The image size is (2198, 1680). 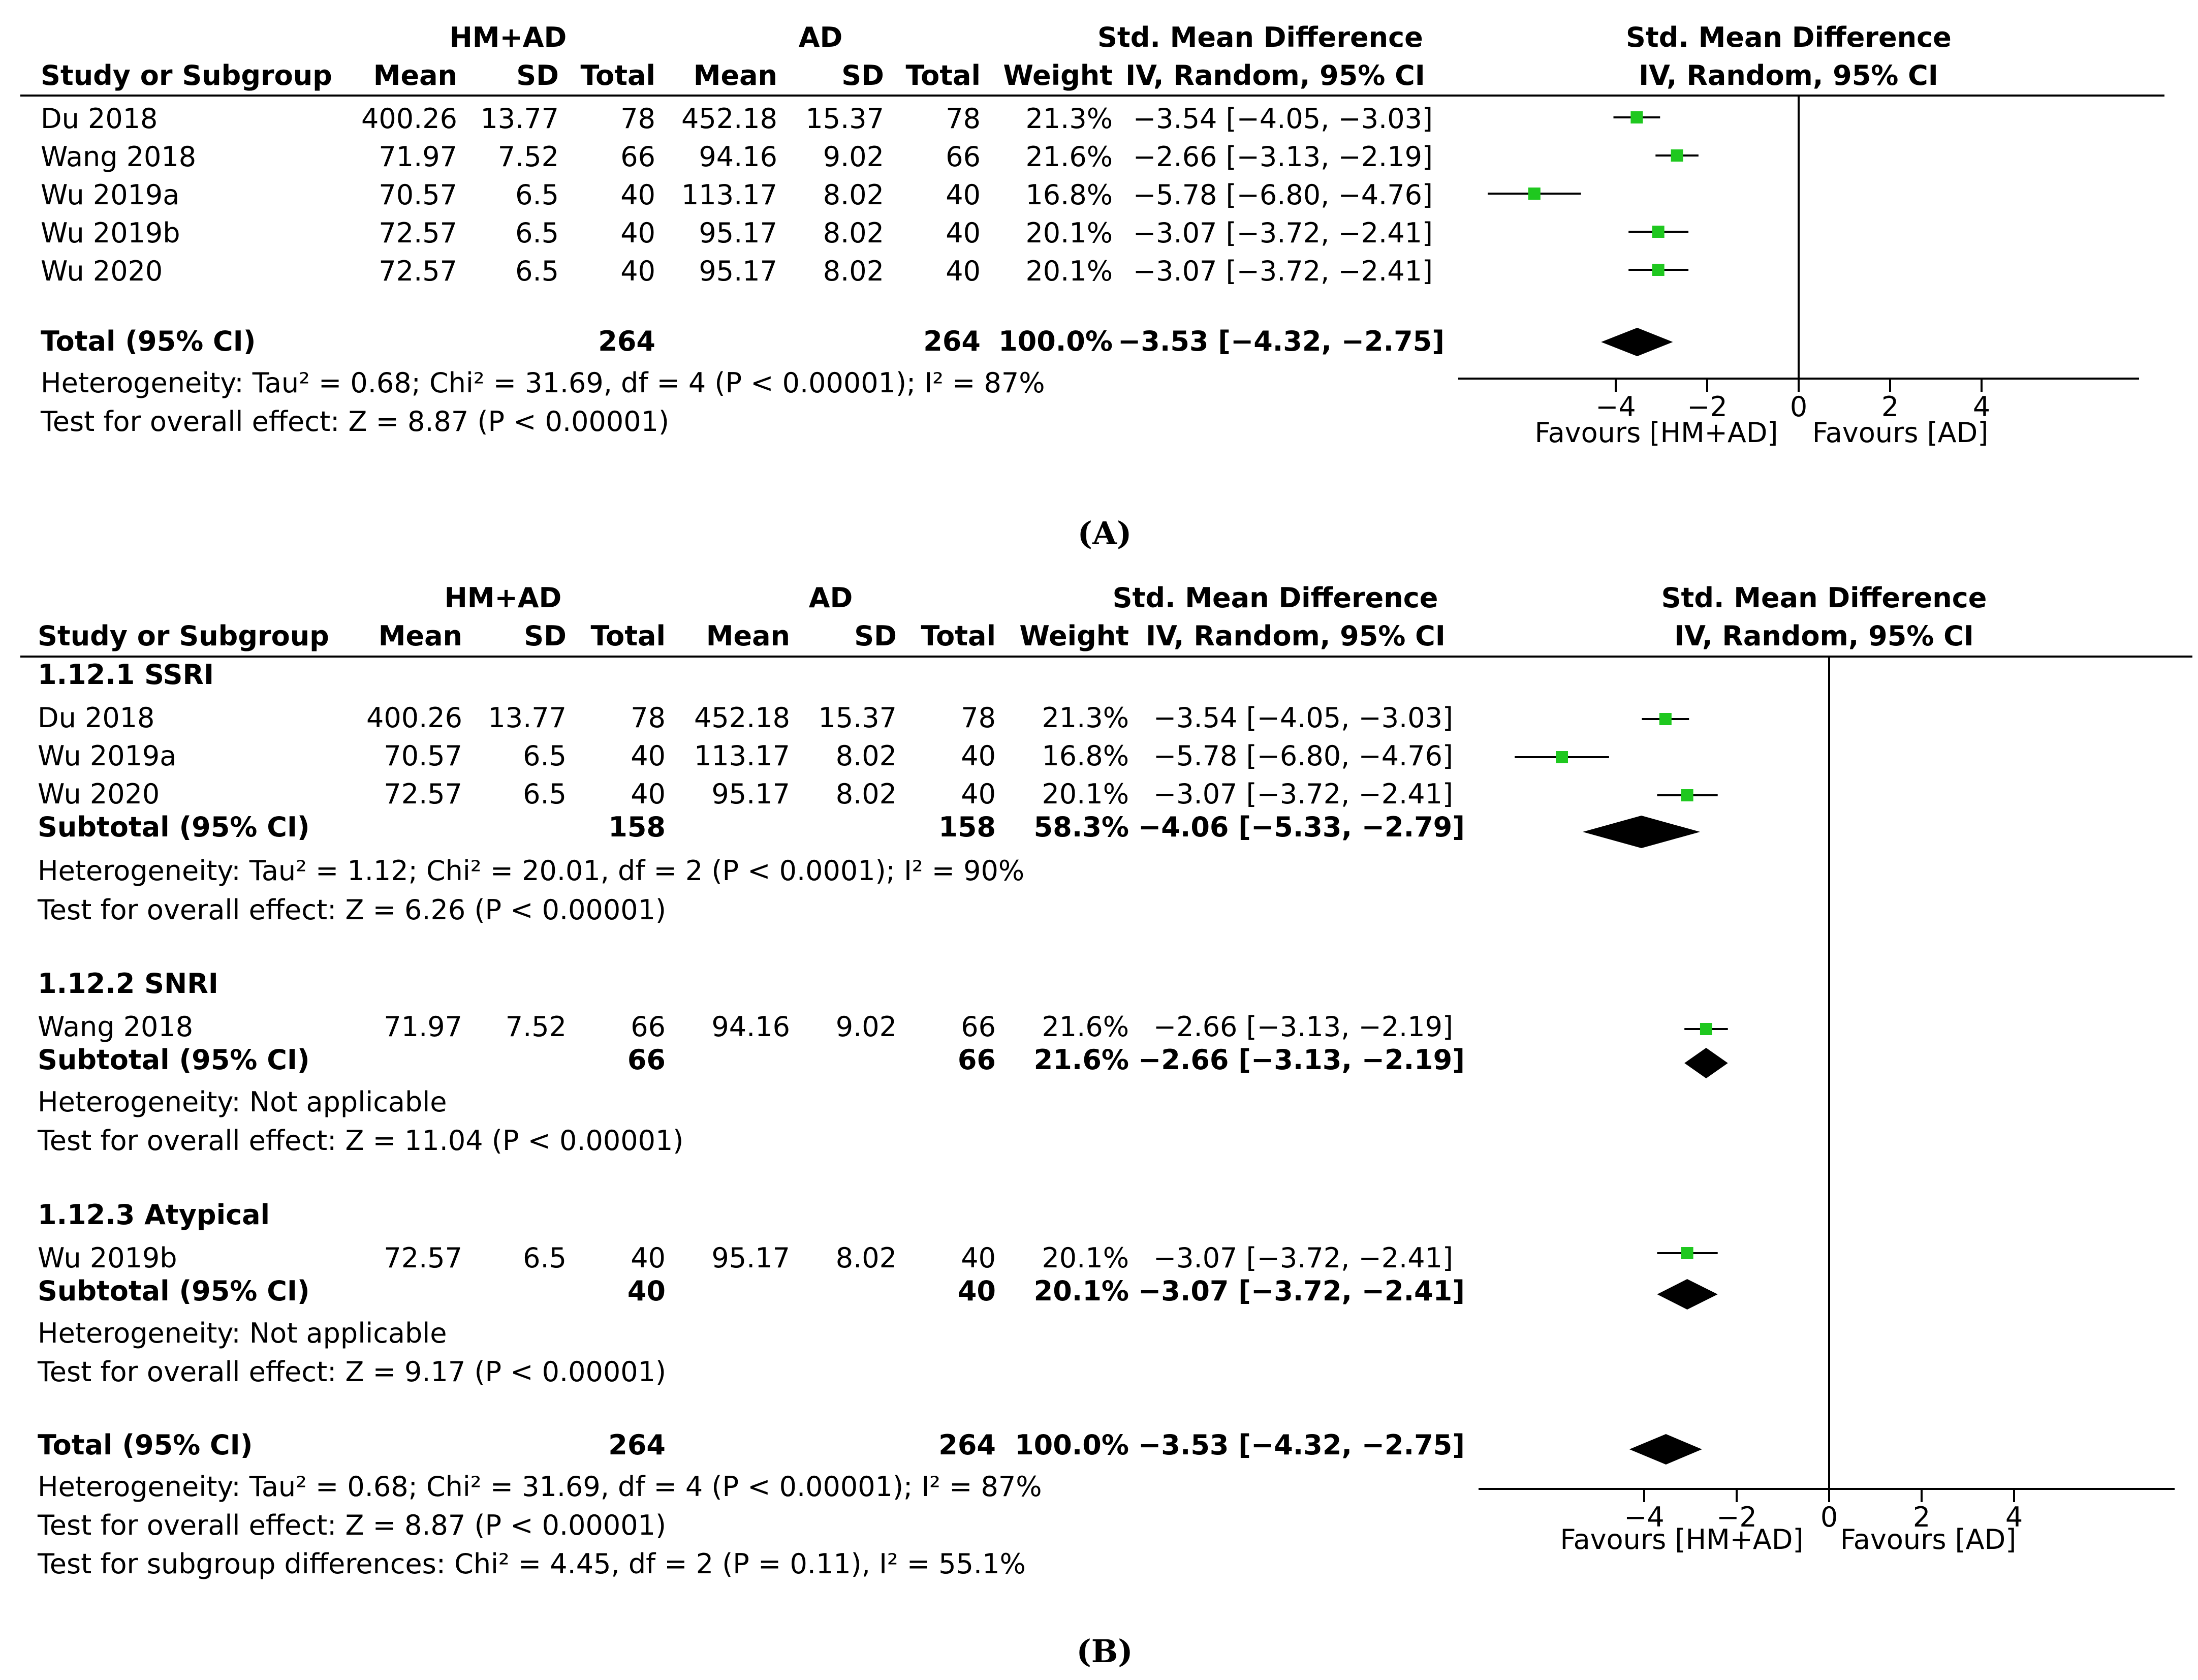 What do you see at coordinates (1081, 1291) in the screenshot?
I see `subtotal-weight: 20.1%` at bounding box center [1081, 1291].